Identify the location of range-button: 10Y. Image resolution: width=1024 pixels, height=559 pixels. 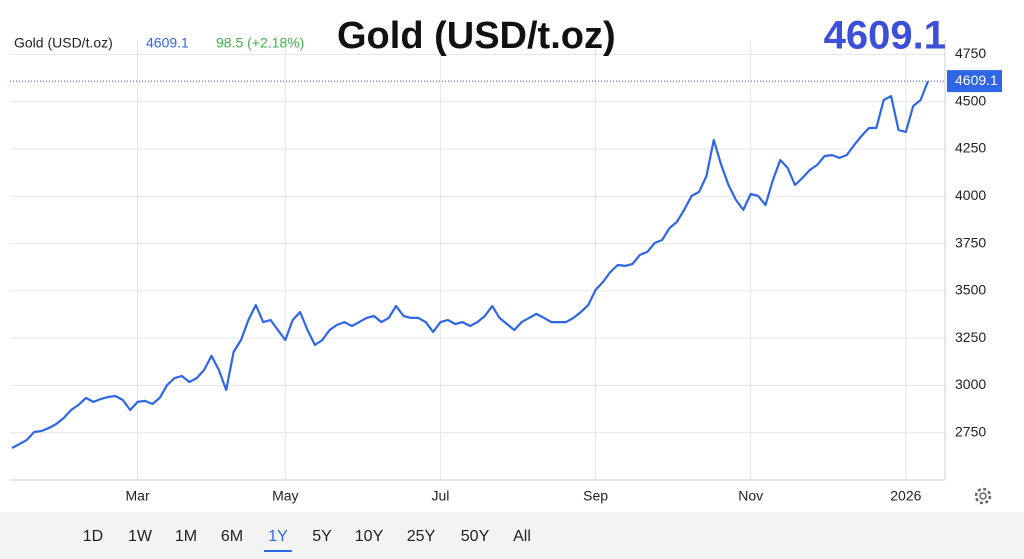
(369, 536).